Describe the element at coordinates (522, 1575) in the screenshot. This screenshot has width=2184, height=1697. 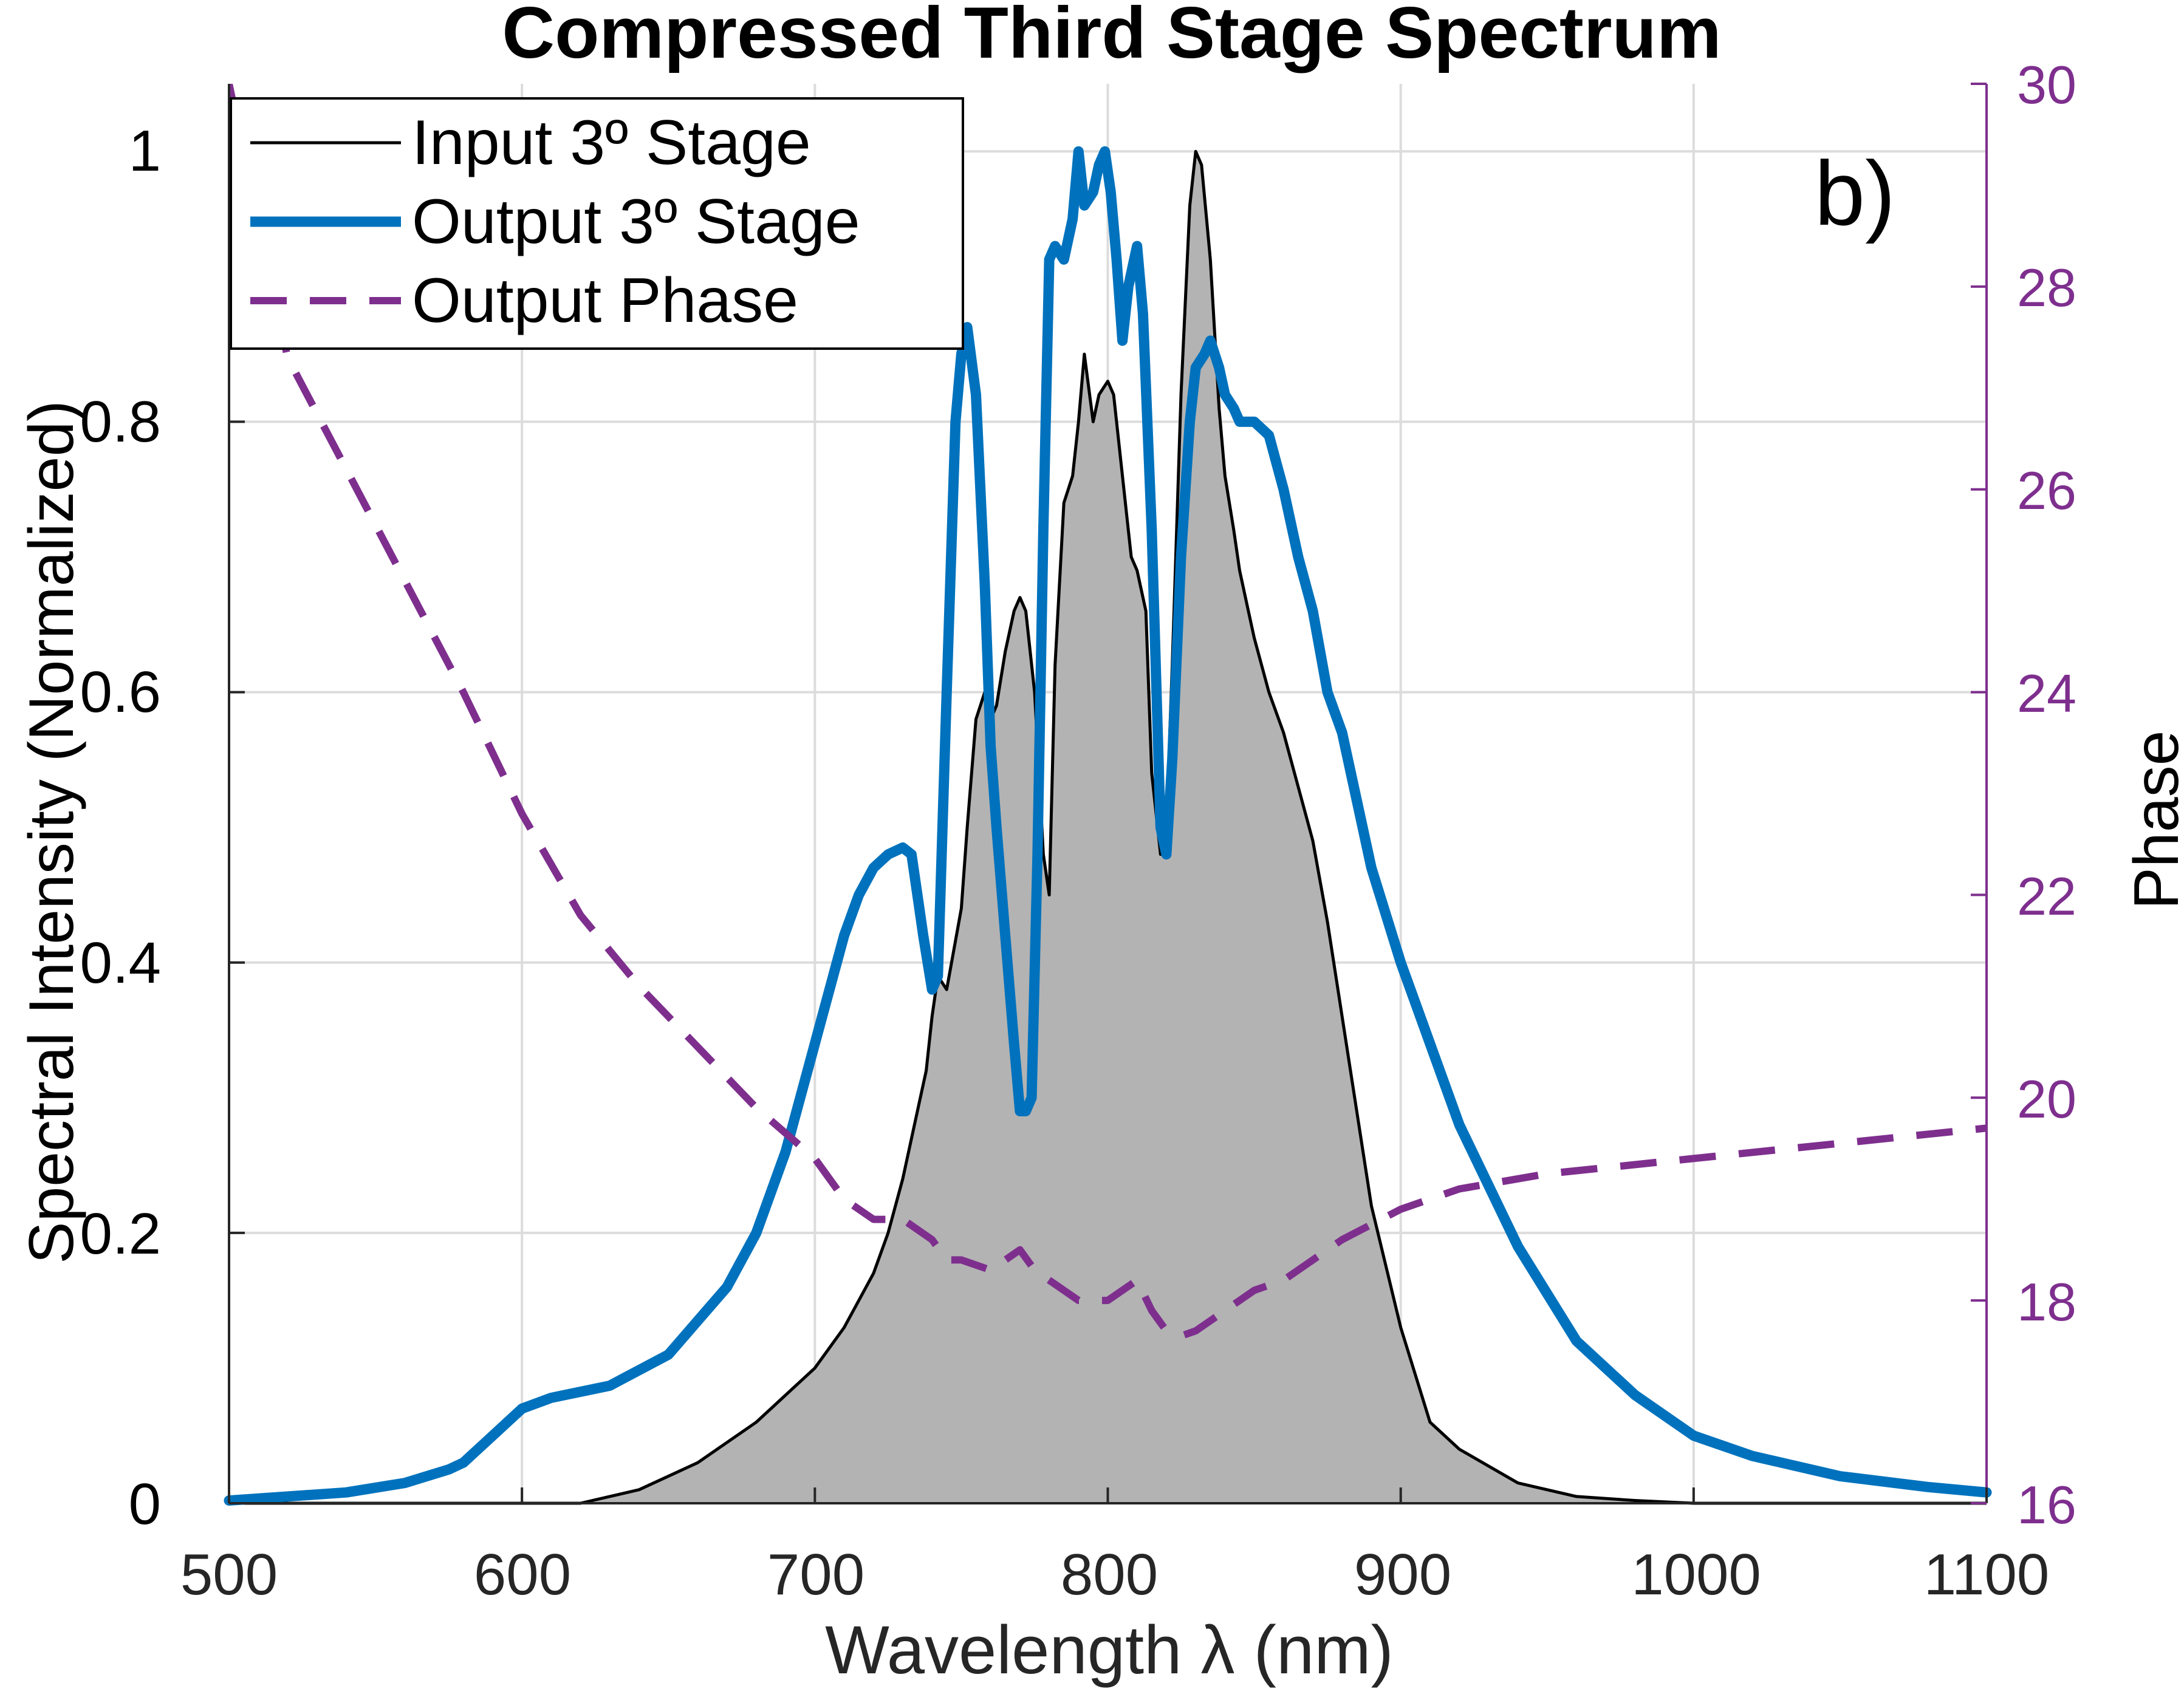
I see `x-tick-label: 600` at that location.